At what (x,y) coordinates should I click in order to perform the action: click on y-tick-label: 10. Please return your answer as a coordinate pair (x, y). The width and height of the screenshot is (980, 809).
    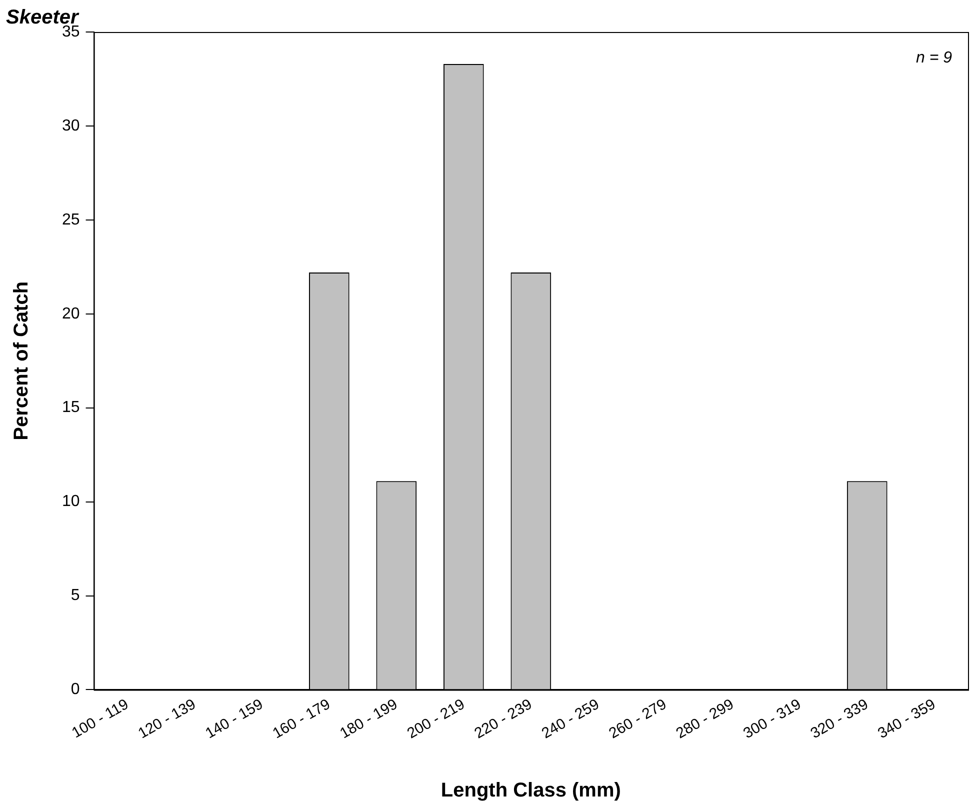
    Looking at the image, I should click on (71, 501).